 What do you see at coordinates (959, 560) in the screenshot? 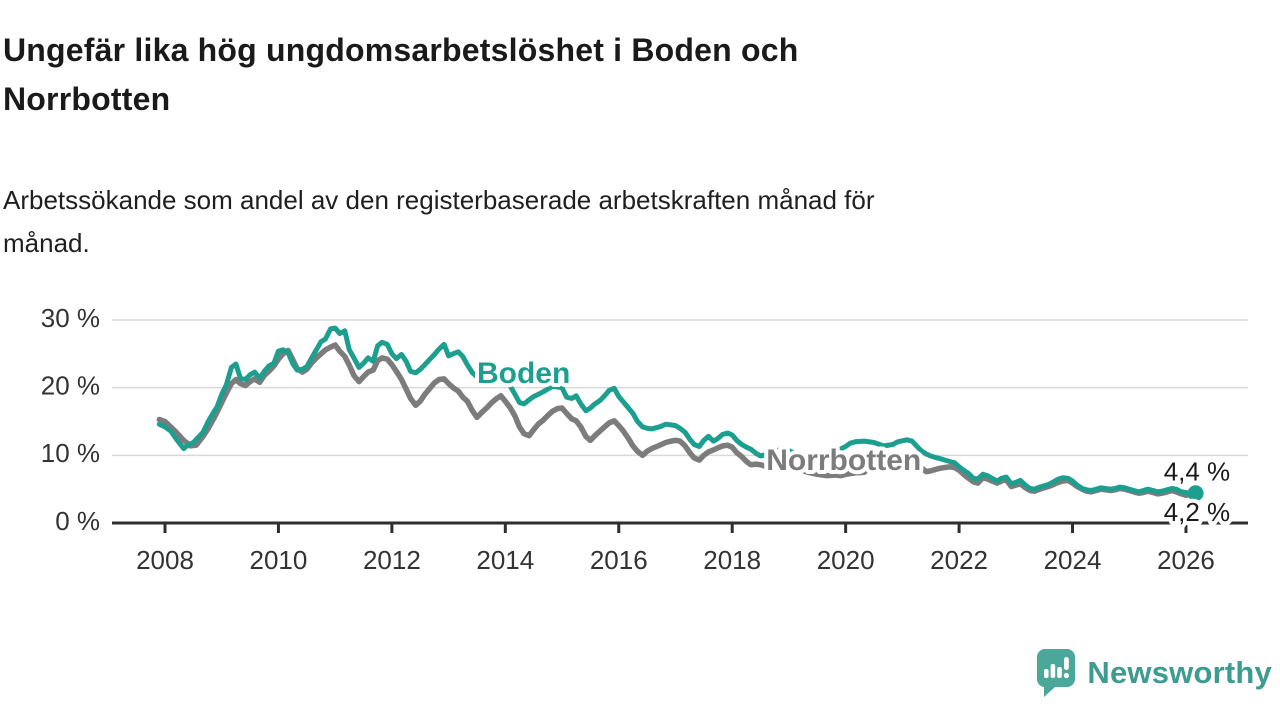
I see `x-tick-label: 2022` at bounding box center [959, 560].